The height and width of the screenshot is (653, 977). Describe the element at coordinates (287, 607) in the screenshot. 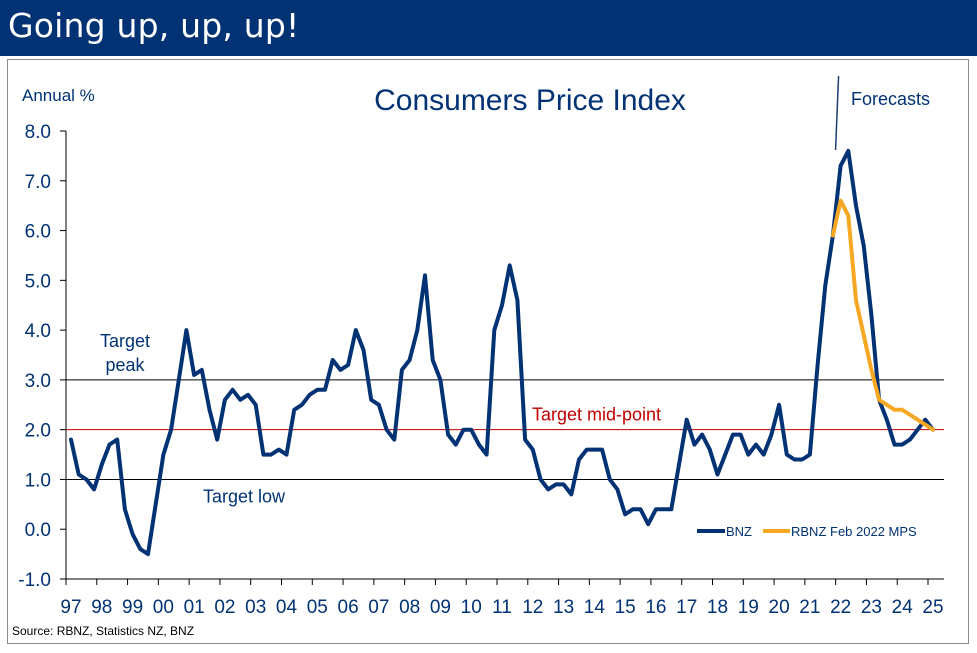

I see `x-tick-label: 04` at that location.